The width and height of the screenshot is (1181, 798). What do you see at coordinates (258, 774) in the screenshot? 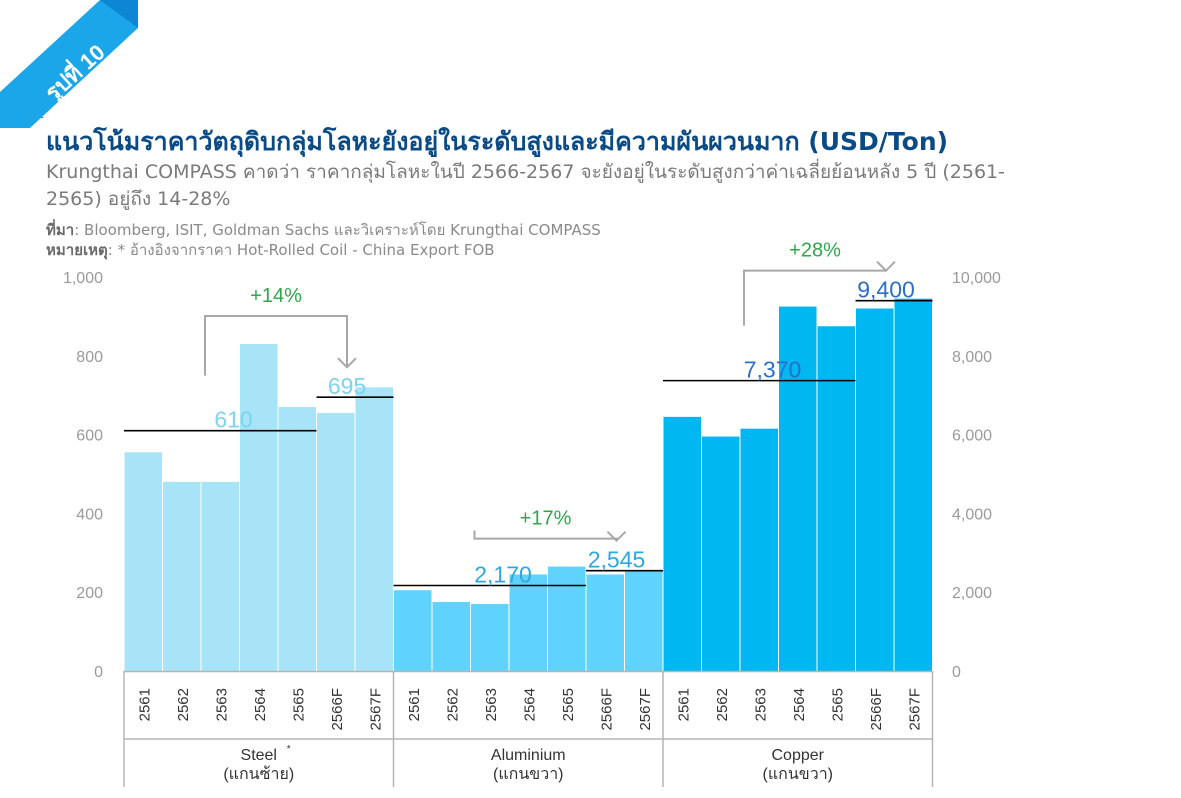
I see `group-axis-note: (แกนซ้าย)` at bounding box center [258, 774].